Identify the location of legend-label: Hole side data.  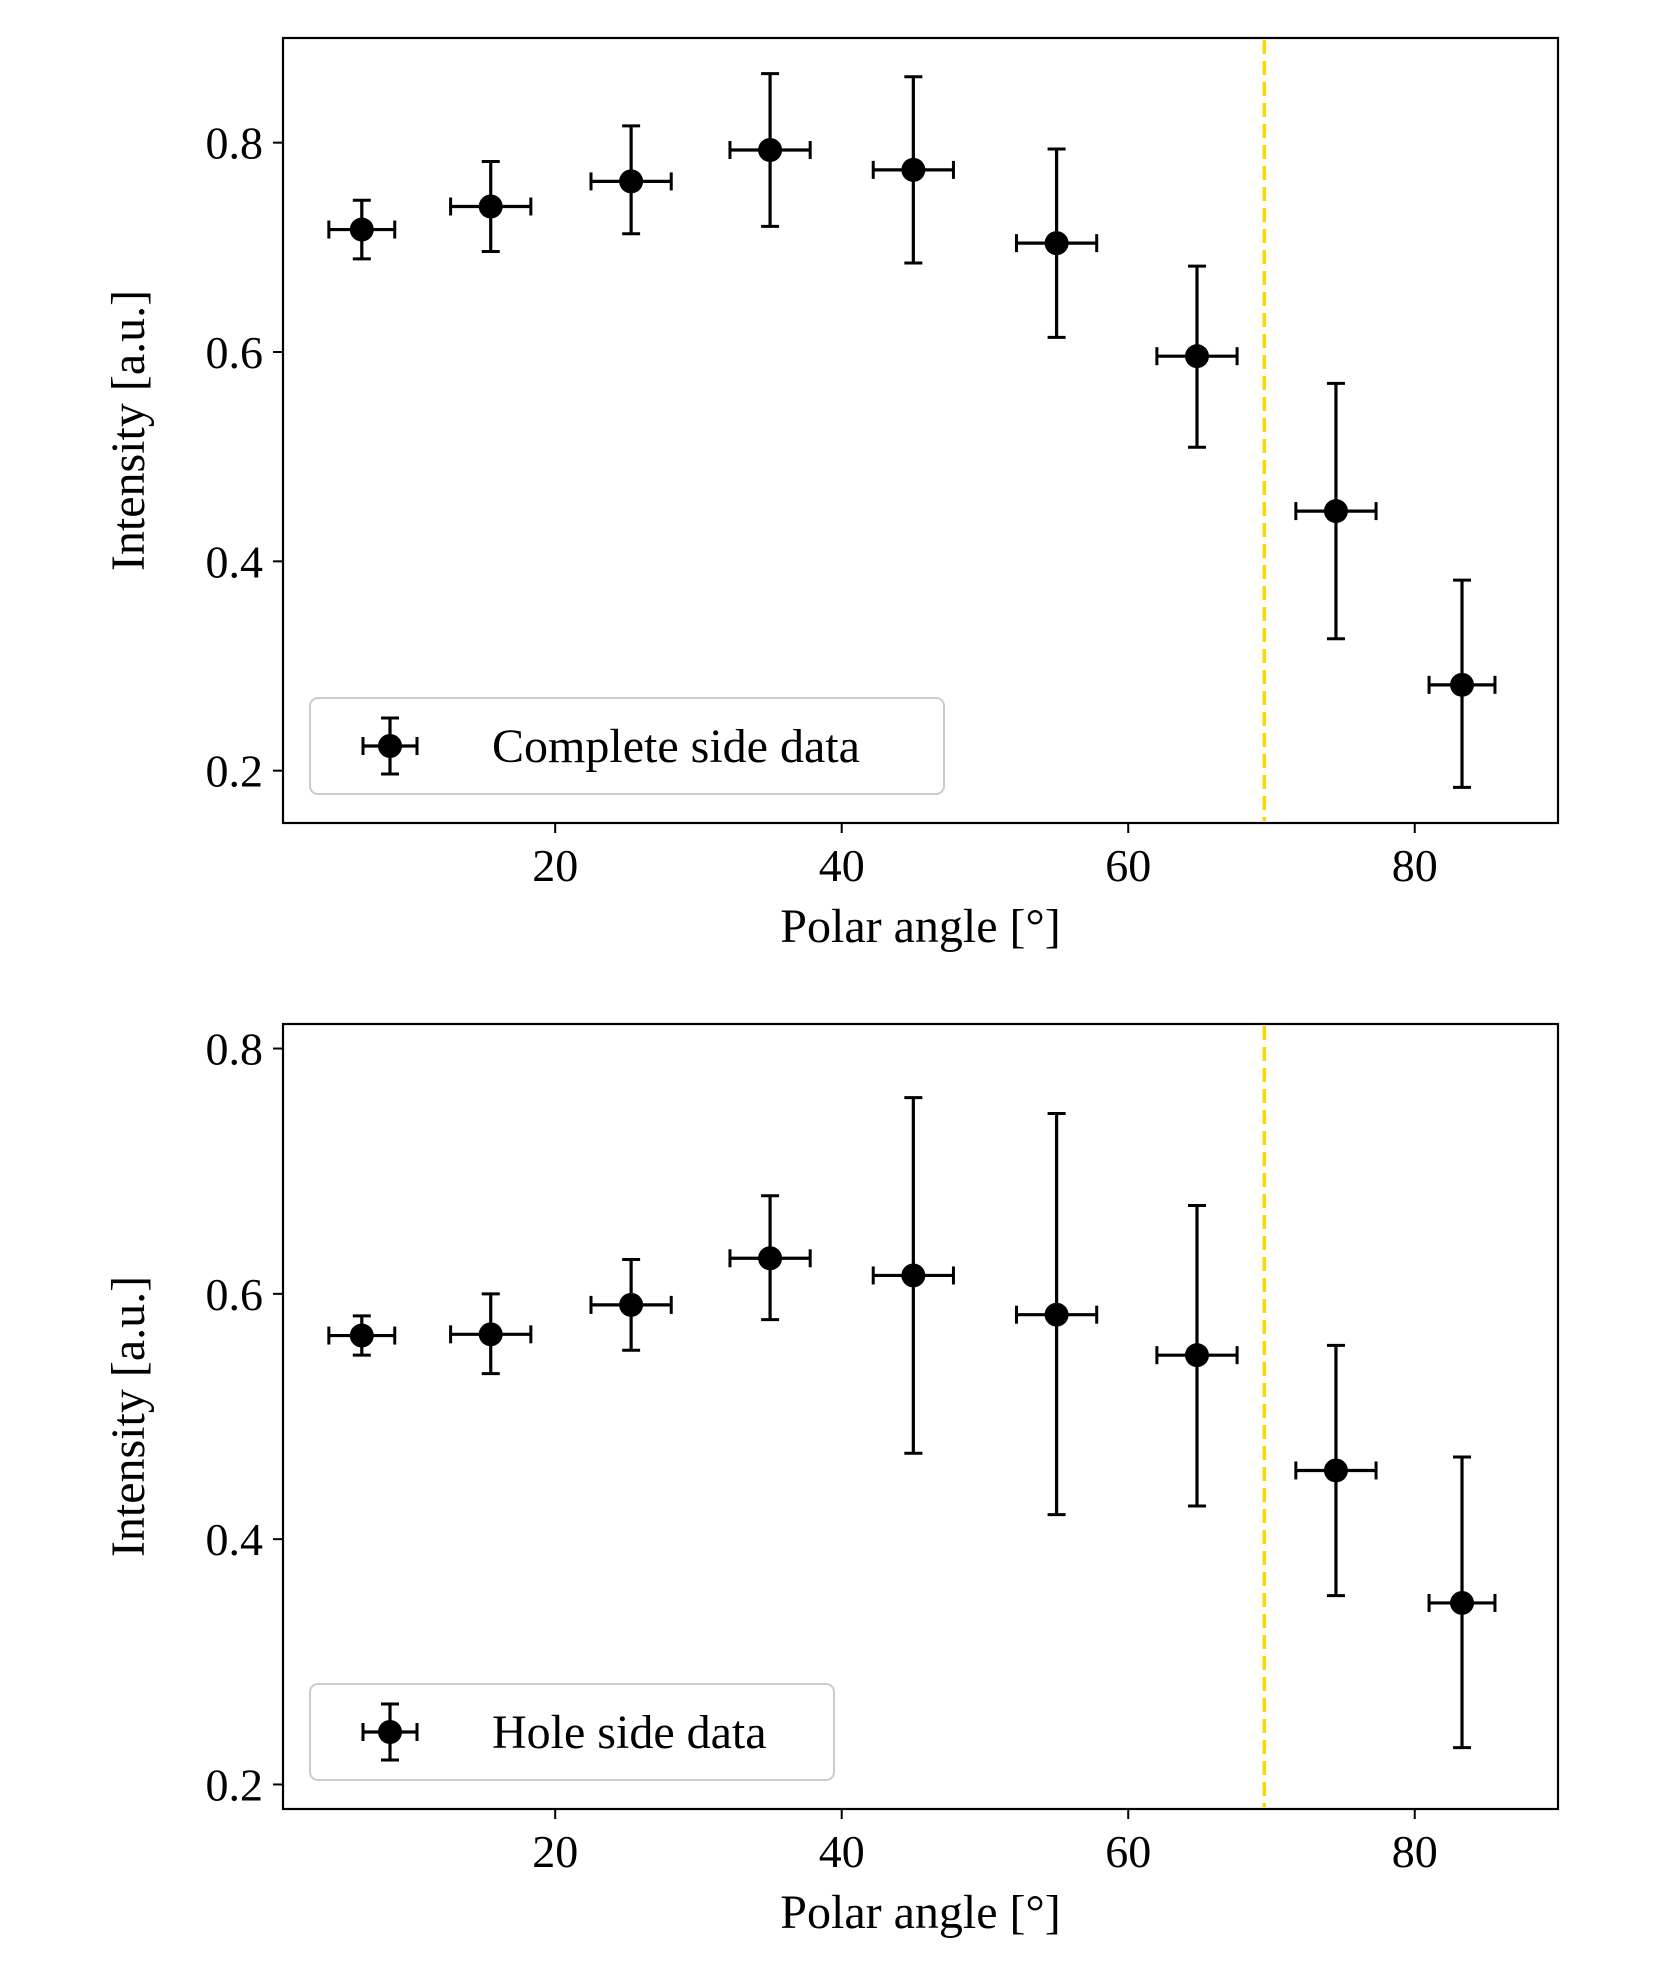
(629, 1732).